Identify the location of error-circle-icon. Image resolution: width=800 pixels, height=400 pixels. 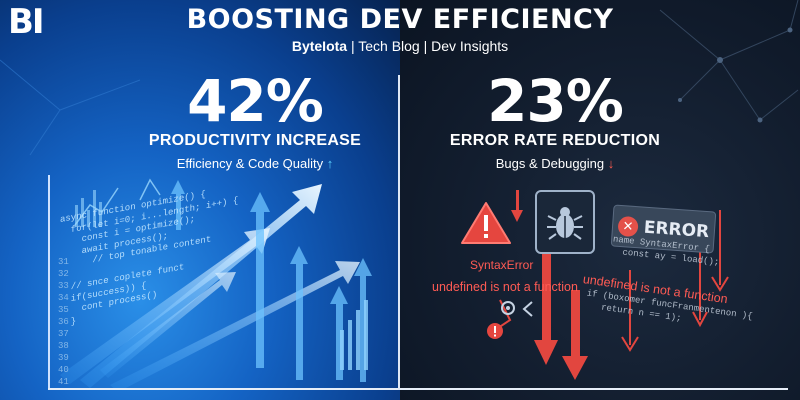
(495, 331).